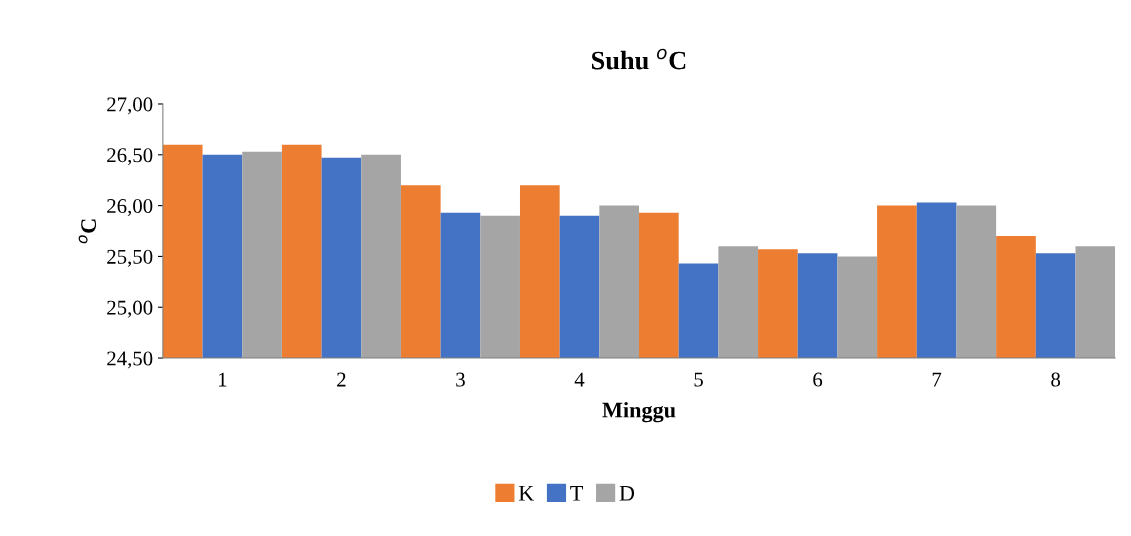 Image resolution: width=1131 pixels, height=536 pixels. Describe the element at coordinates (130, 106) in the screenshot. I see `y-tick-label: 27,00` at that location.